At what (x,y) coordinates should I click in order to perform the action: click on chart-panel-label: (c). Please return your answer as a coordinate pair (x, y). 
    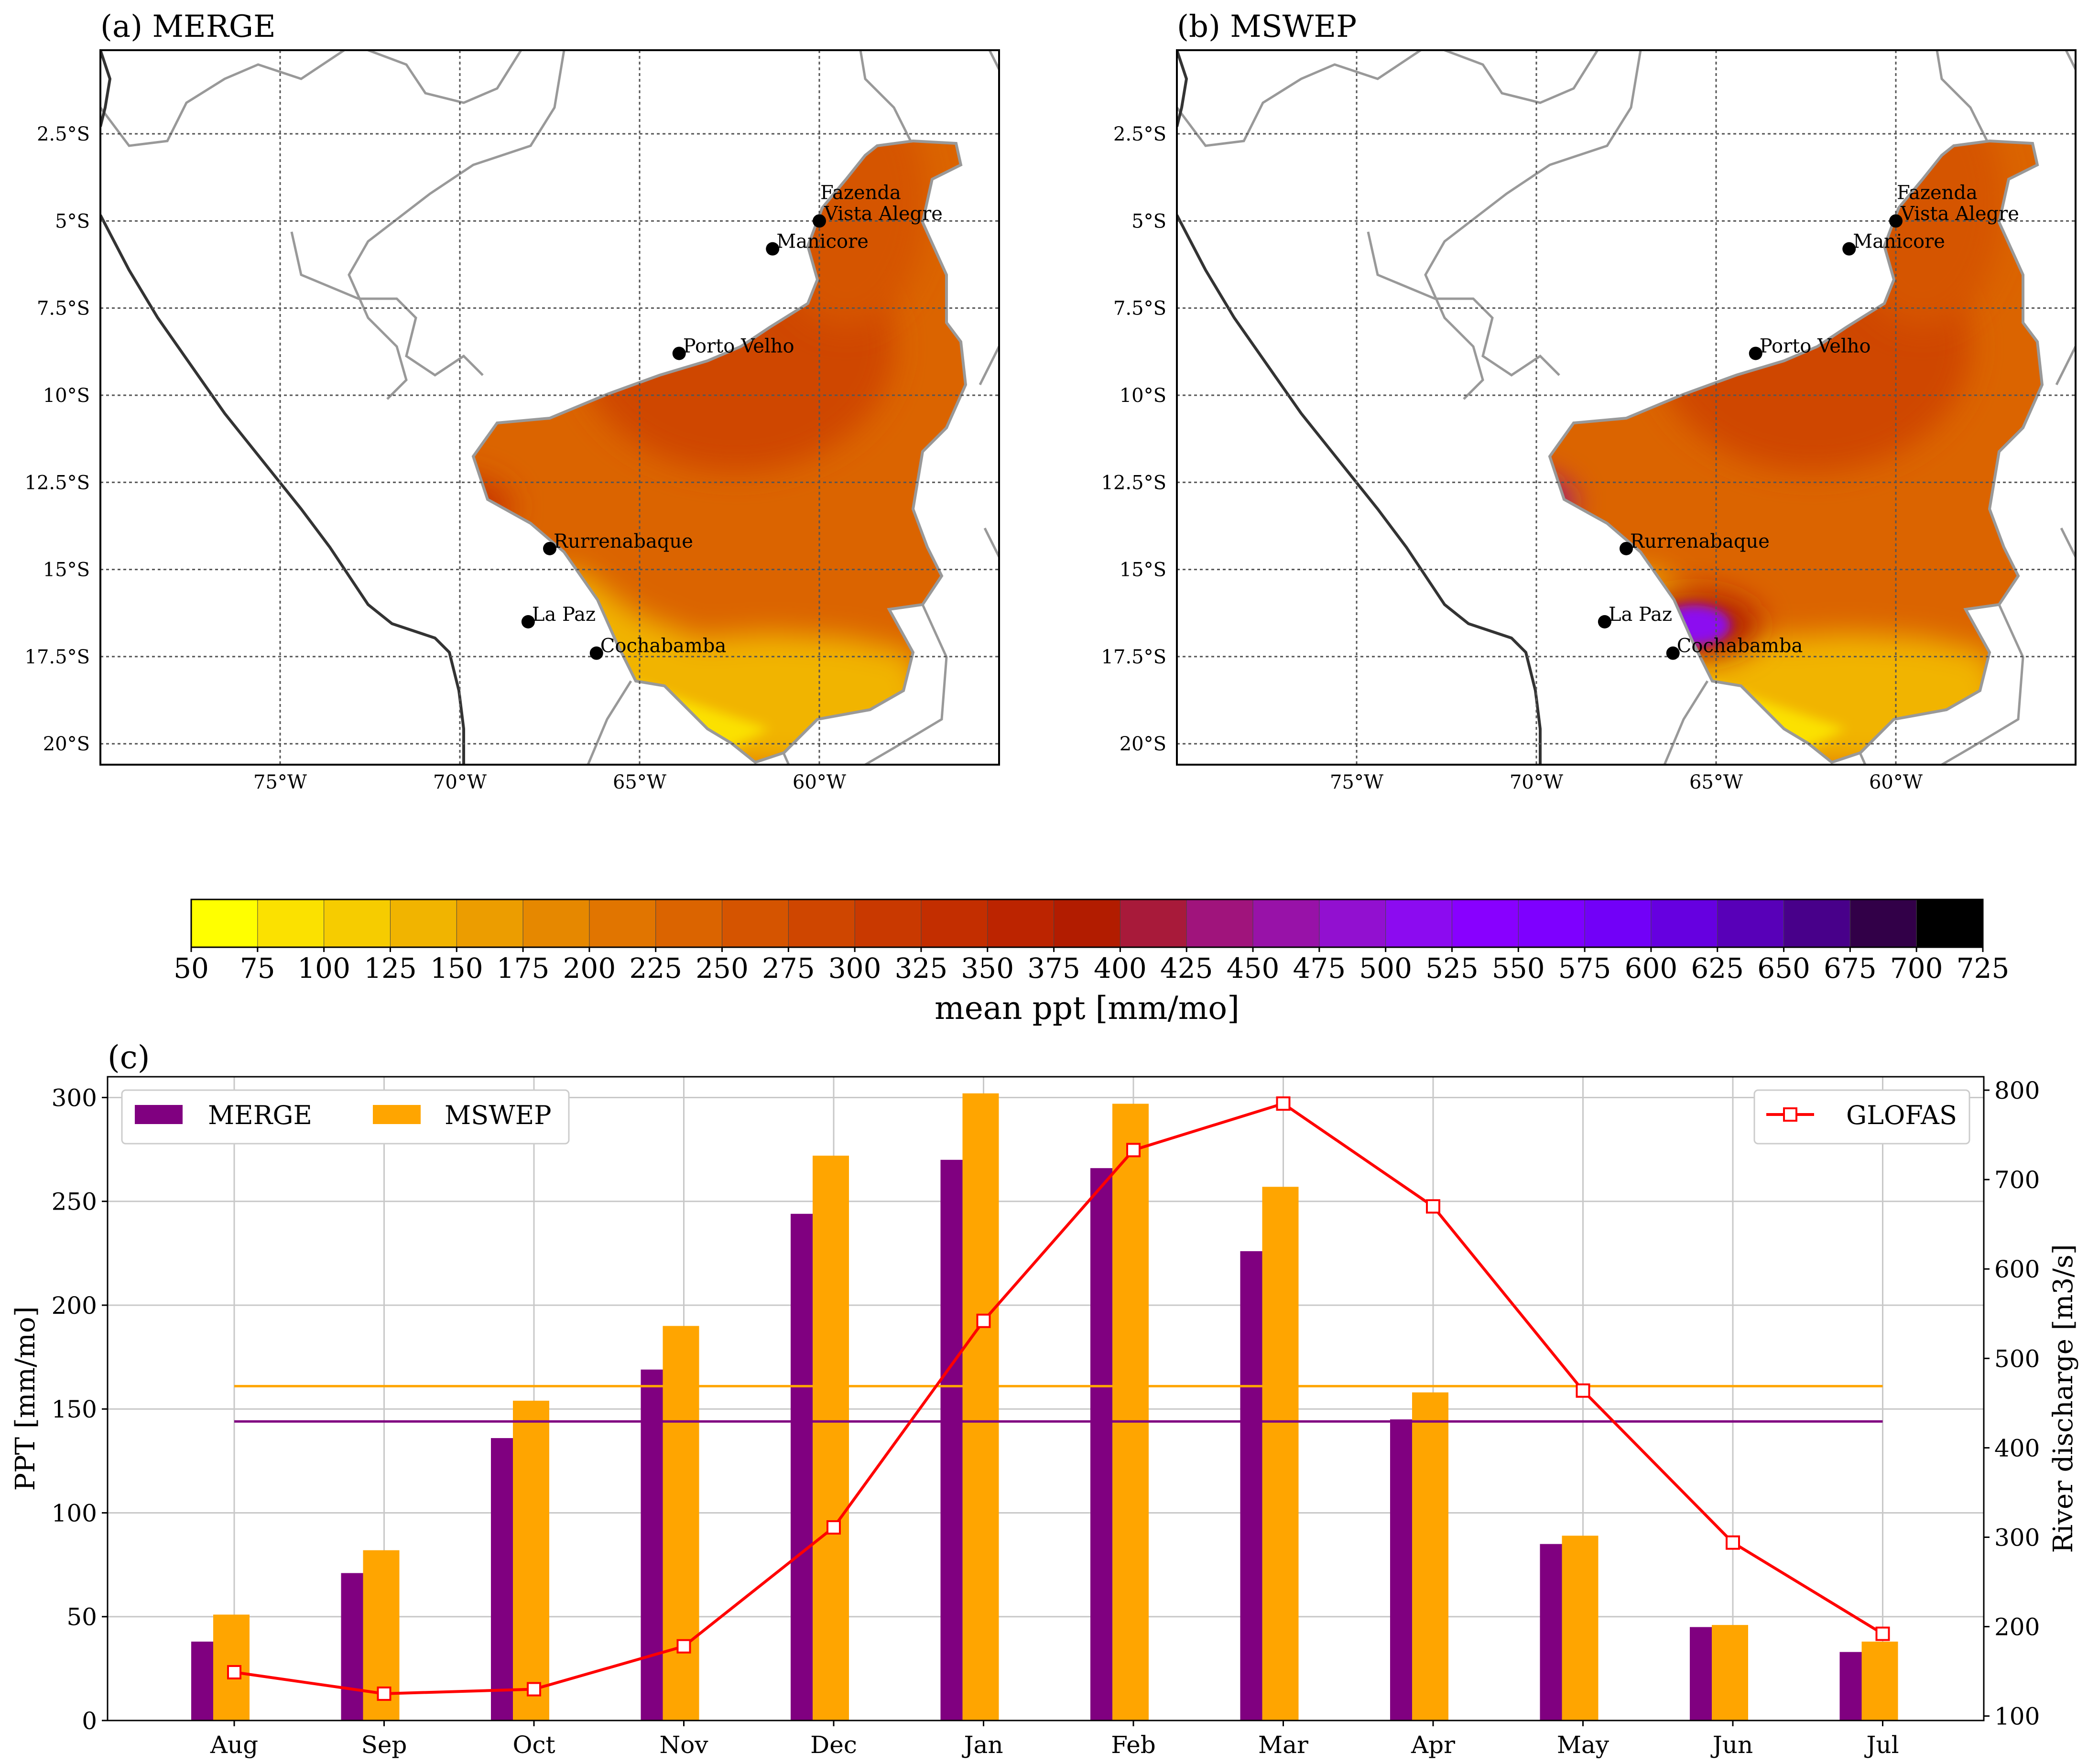
    Looking at the image, I should click on (129, 1057).